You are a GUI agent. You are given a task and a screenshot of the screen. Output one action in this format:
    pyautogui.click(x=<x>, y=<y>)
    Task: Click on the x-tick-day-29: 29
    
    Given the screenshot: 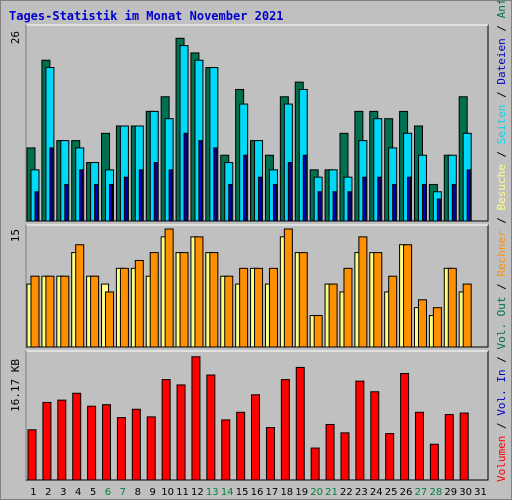 What is the action you would take?
    pyautogui.click(x=450, y=492)
    